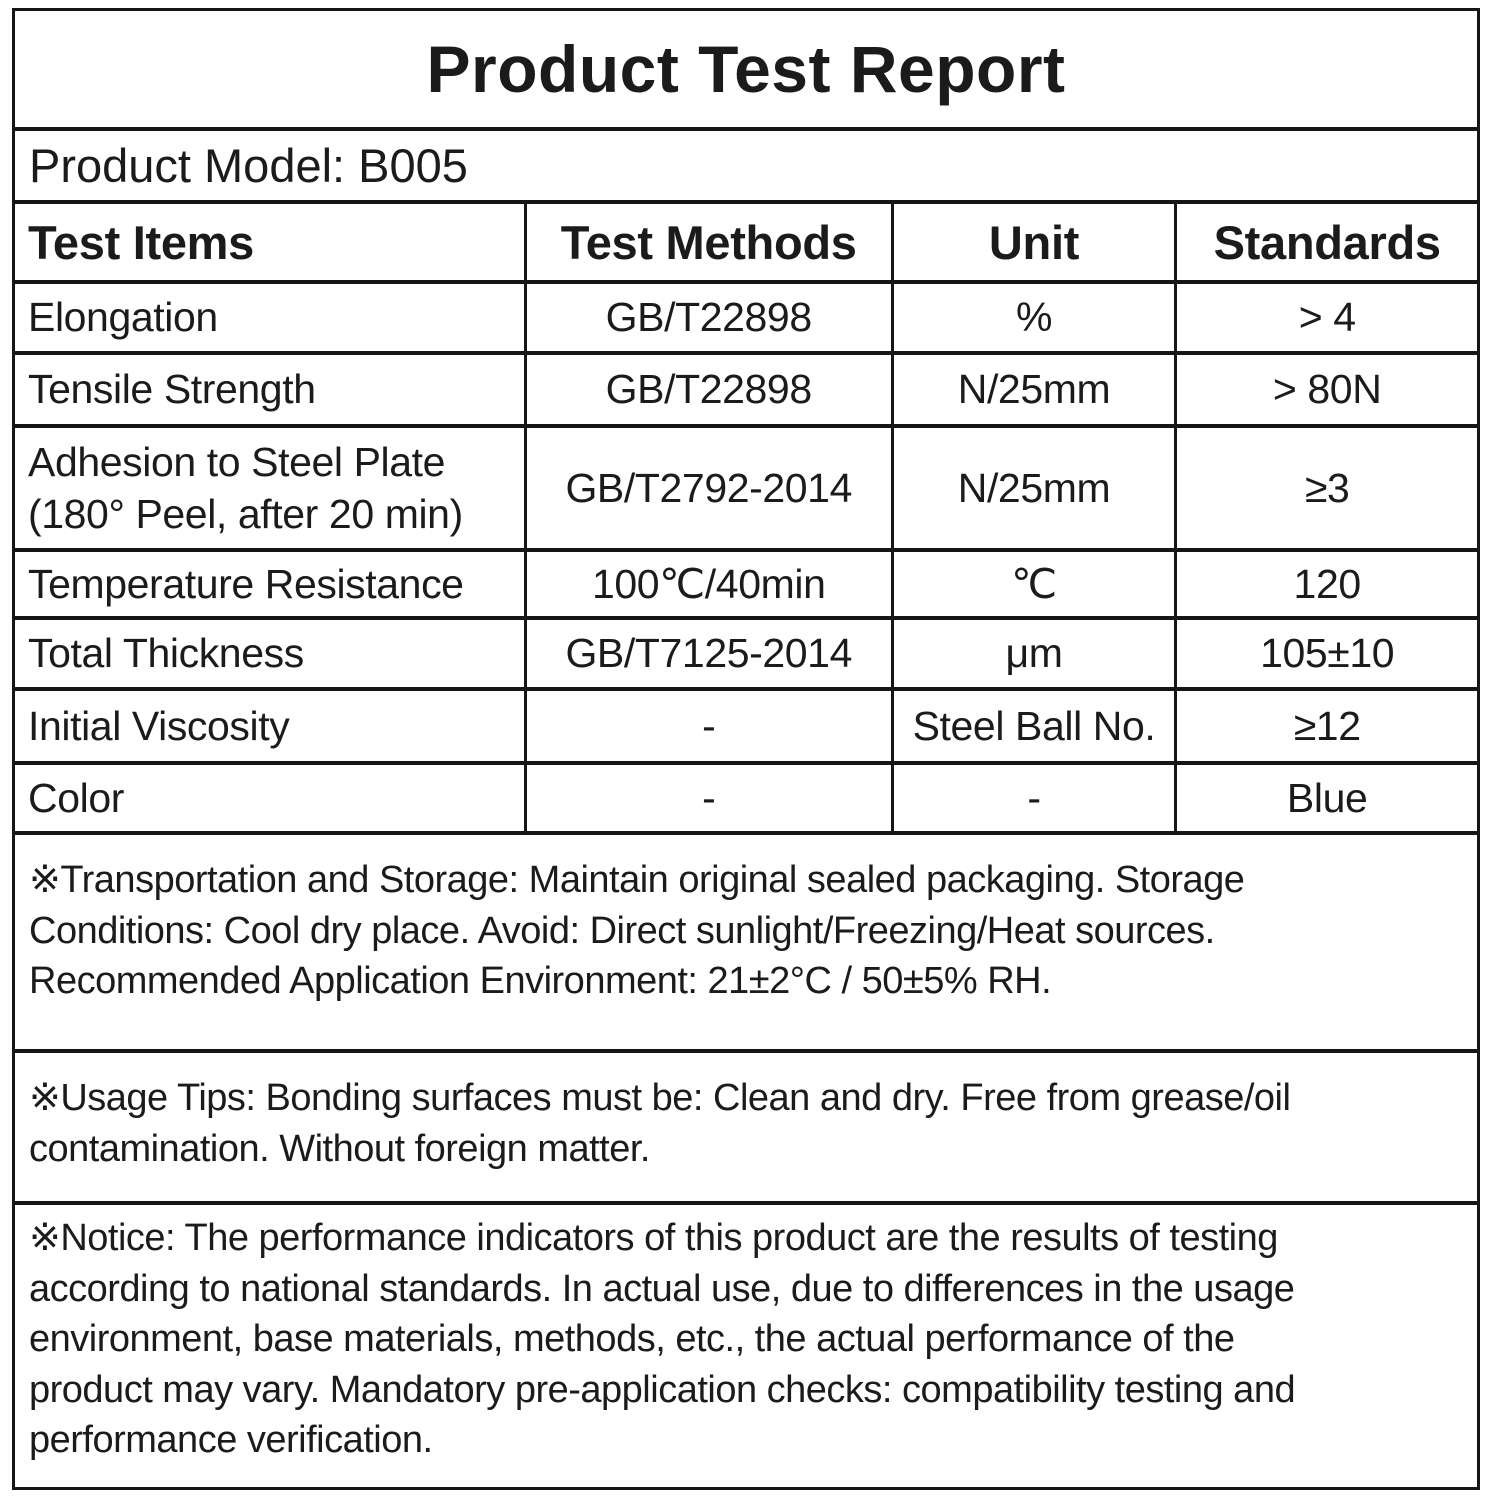  I want to click on cell-standard: 120, so click(1325, 583).